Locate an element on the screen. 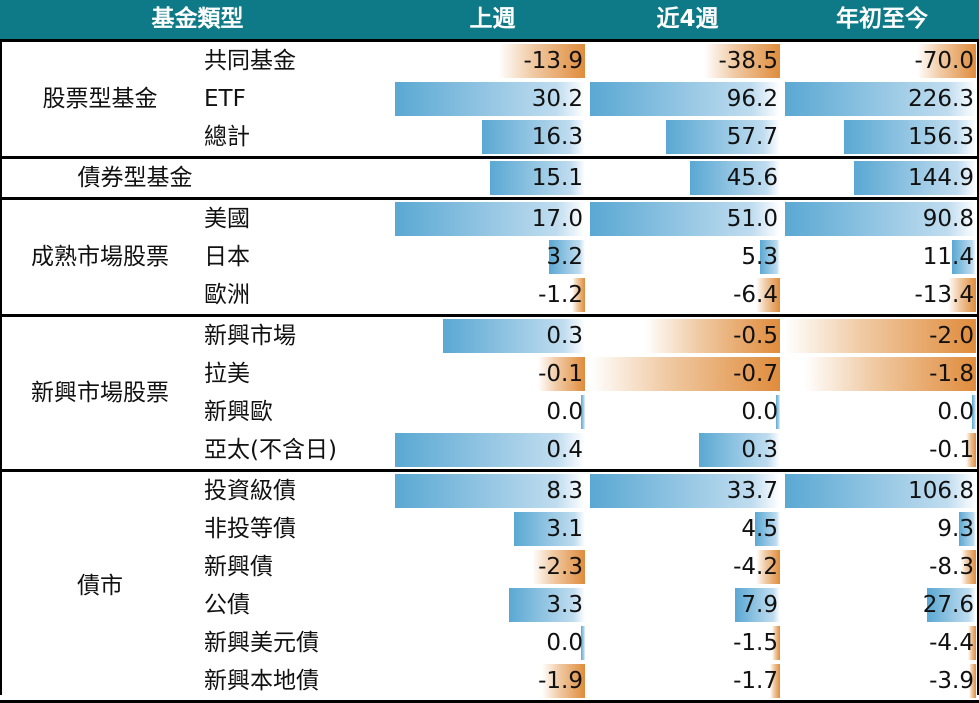  data-value: 4.5 is located at coordinates (759, 529).